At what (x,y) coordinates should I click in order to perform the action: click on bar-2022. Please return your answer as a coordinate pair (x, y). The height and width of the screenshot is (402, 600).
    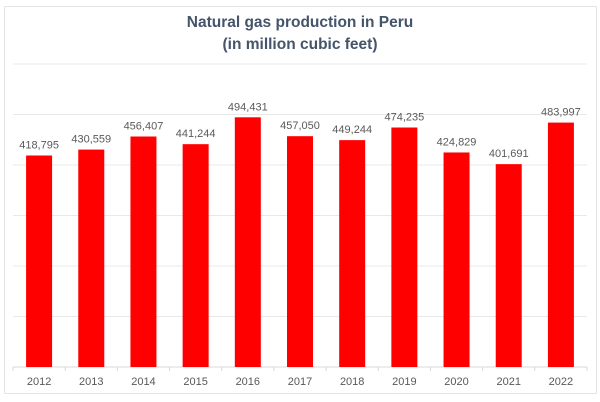
    Looking at the image, I should click on (560, 244).